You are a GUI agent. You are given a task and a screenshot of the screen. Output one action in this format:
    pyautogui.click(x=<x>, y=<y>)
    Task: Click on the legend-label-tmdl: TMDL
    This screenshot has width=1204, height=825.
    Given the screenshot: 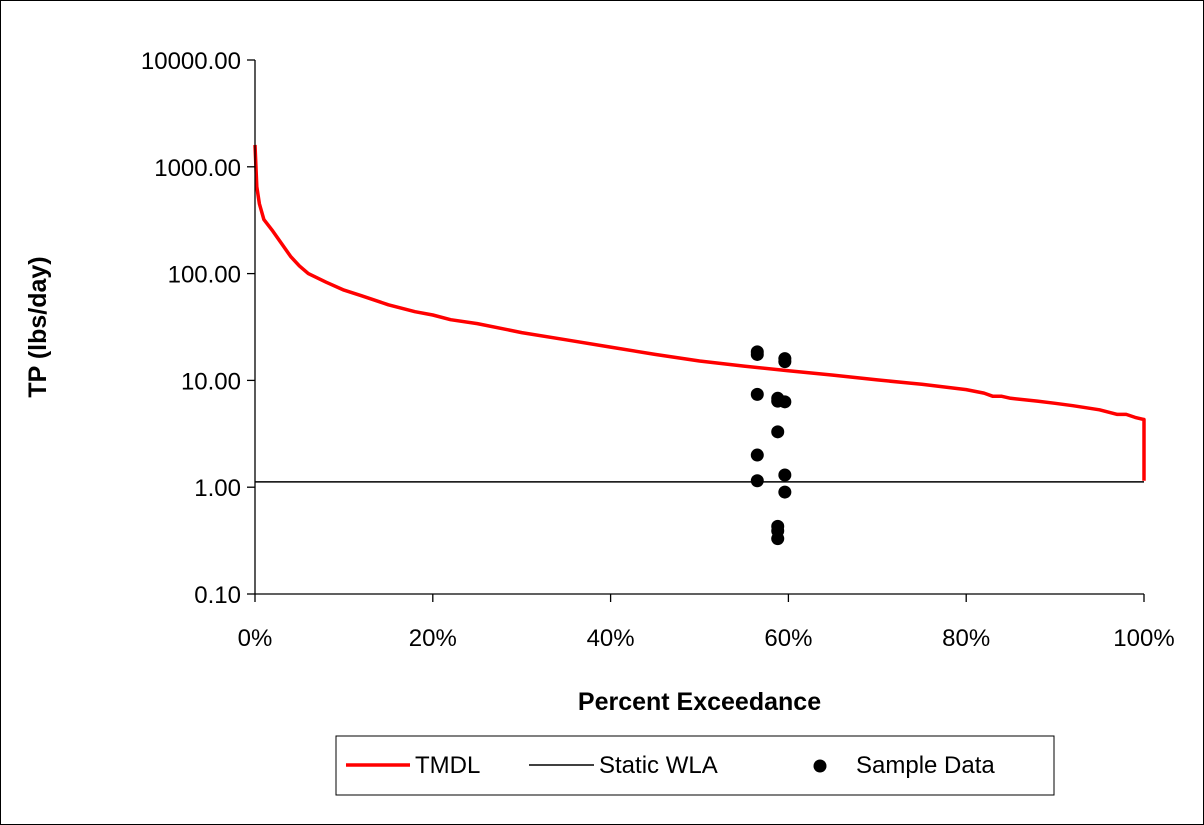 What is the action you would take?
    pyautogui.click(x=447, y=765)
    